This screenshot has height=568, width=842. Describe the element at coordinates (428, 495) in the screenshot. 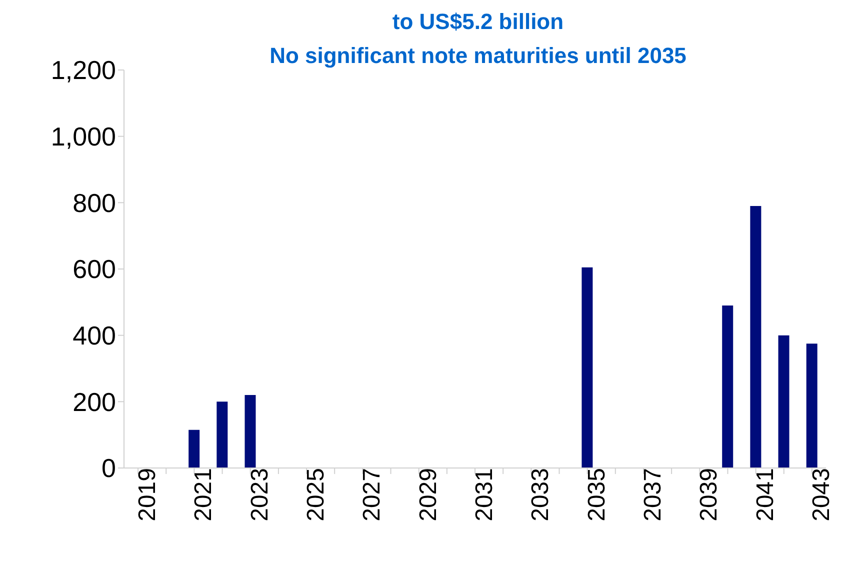

I see `x-tick-label: 2029` at that location.